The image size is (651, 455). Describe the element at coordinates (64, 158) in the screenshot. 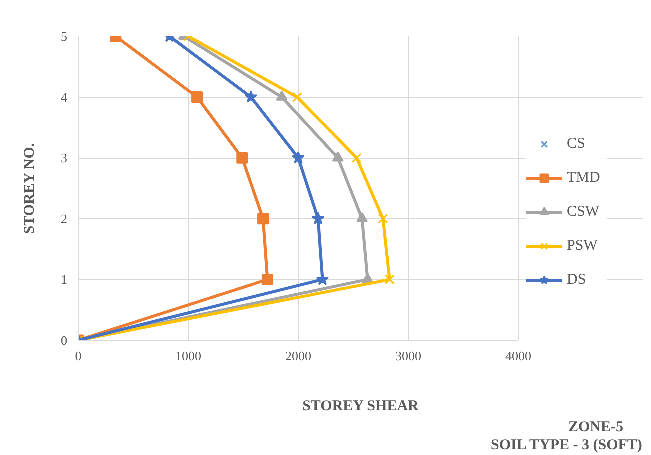

I see `y-tick-label: 3` at that location.